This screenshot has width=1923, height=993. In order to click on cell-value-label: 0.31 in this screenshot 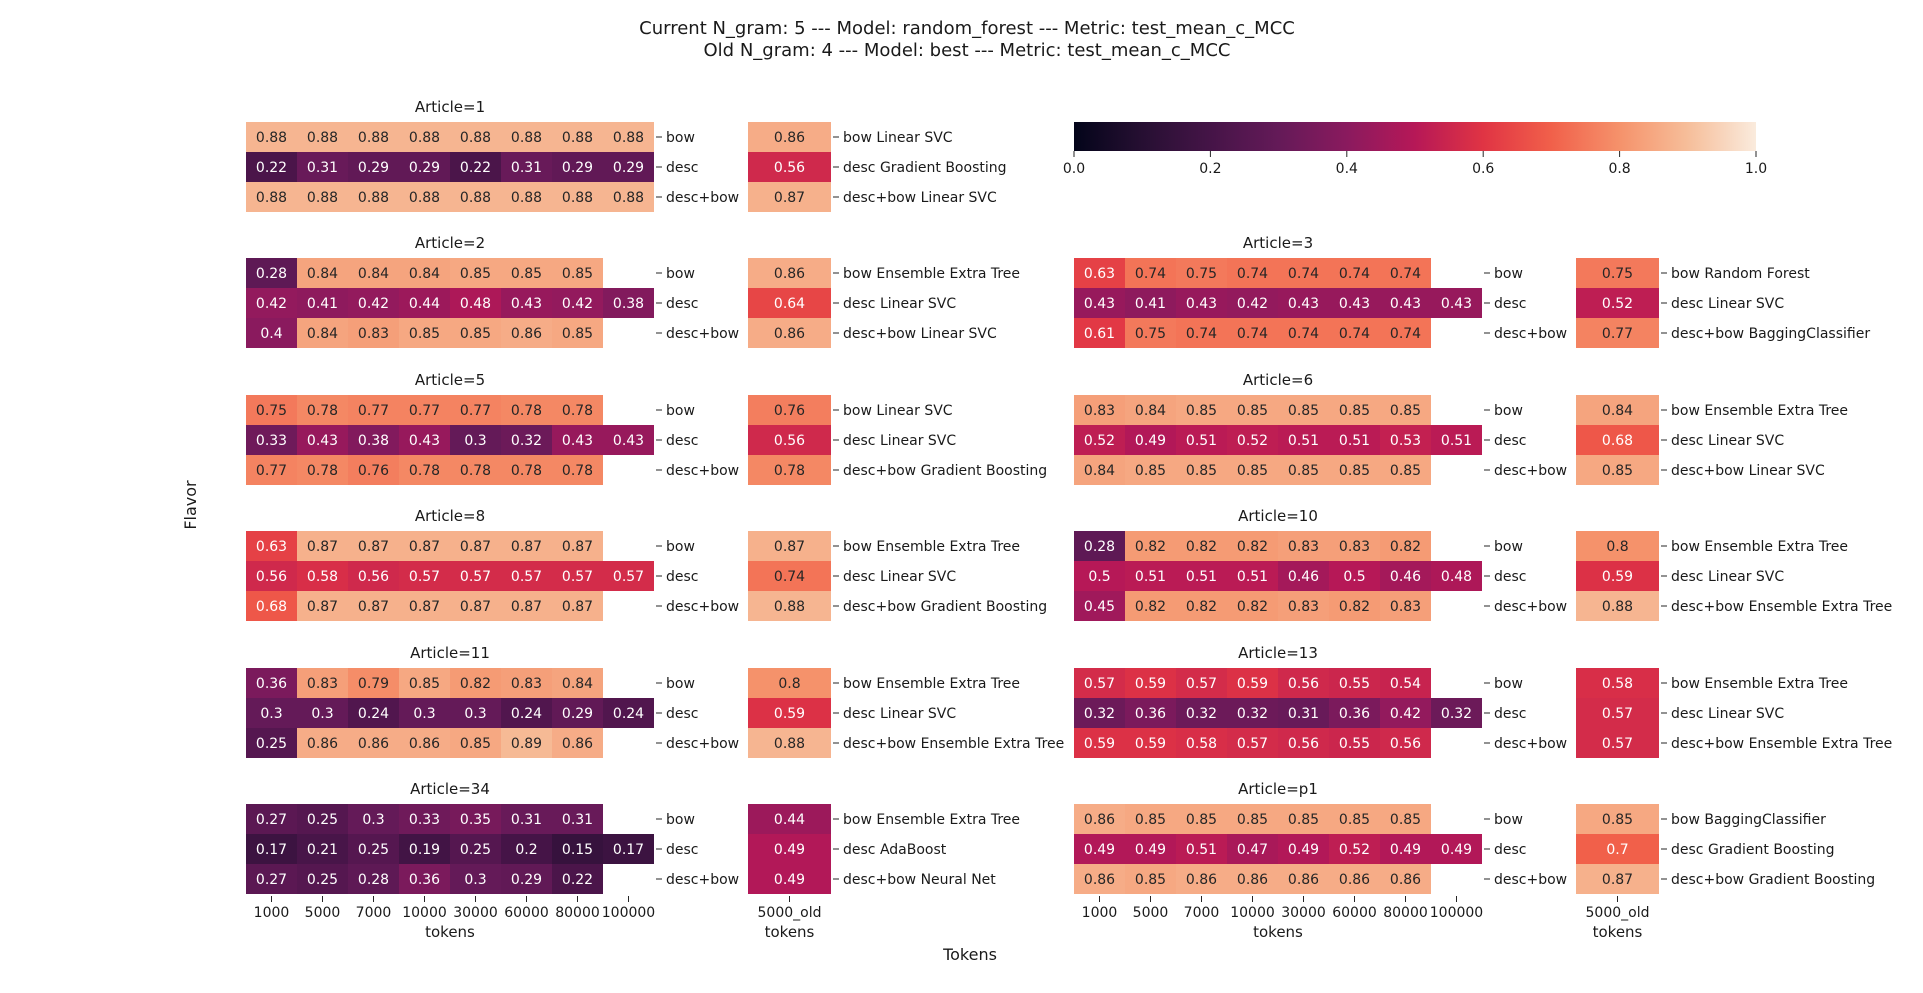, I will do `click(577, 820)`.